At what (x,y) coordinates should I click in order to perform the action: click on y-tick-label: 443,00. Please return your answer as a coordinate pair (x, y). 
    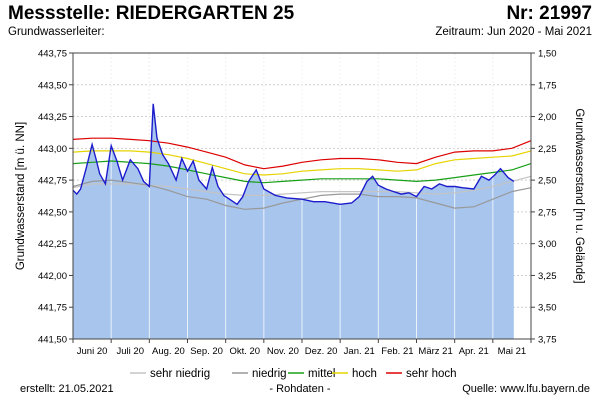
    Looking at the image, I should click on (52, 149).